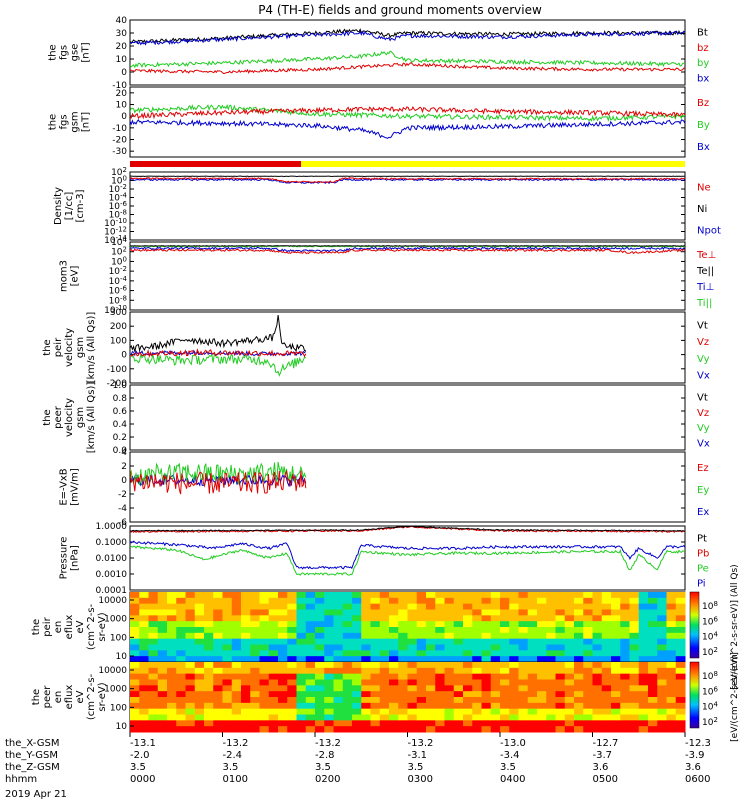  I want to click on y-axis-label-line: [mV/m], so click(75, 487).